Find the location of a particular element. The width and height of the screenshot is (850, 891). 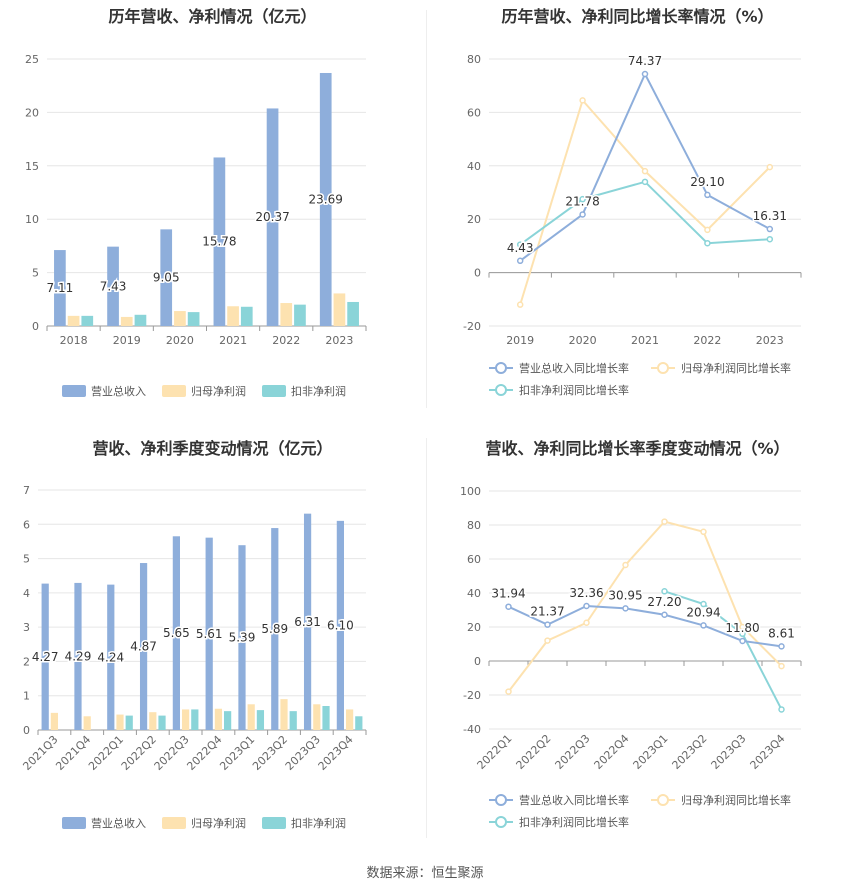

data-label: 15.78 is located at coordinates (219, 242).